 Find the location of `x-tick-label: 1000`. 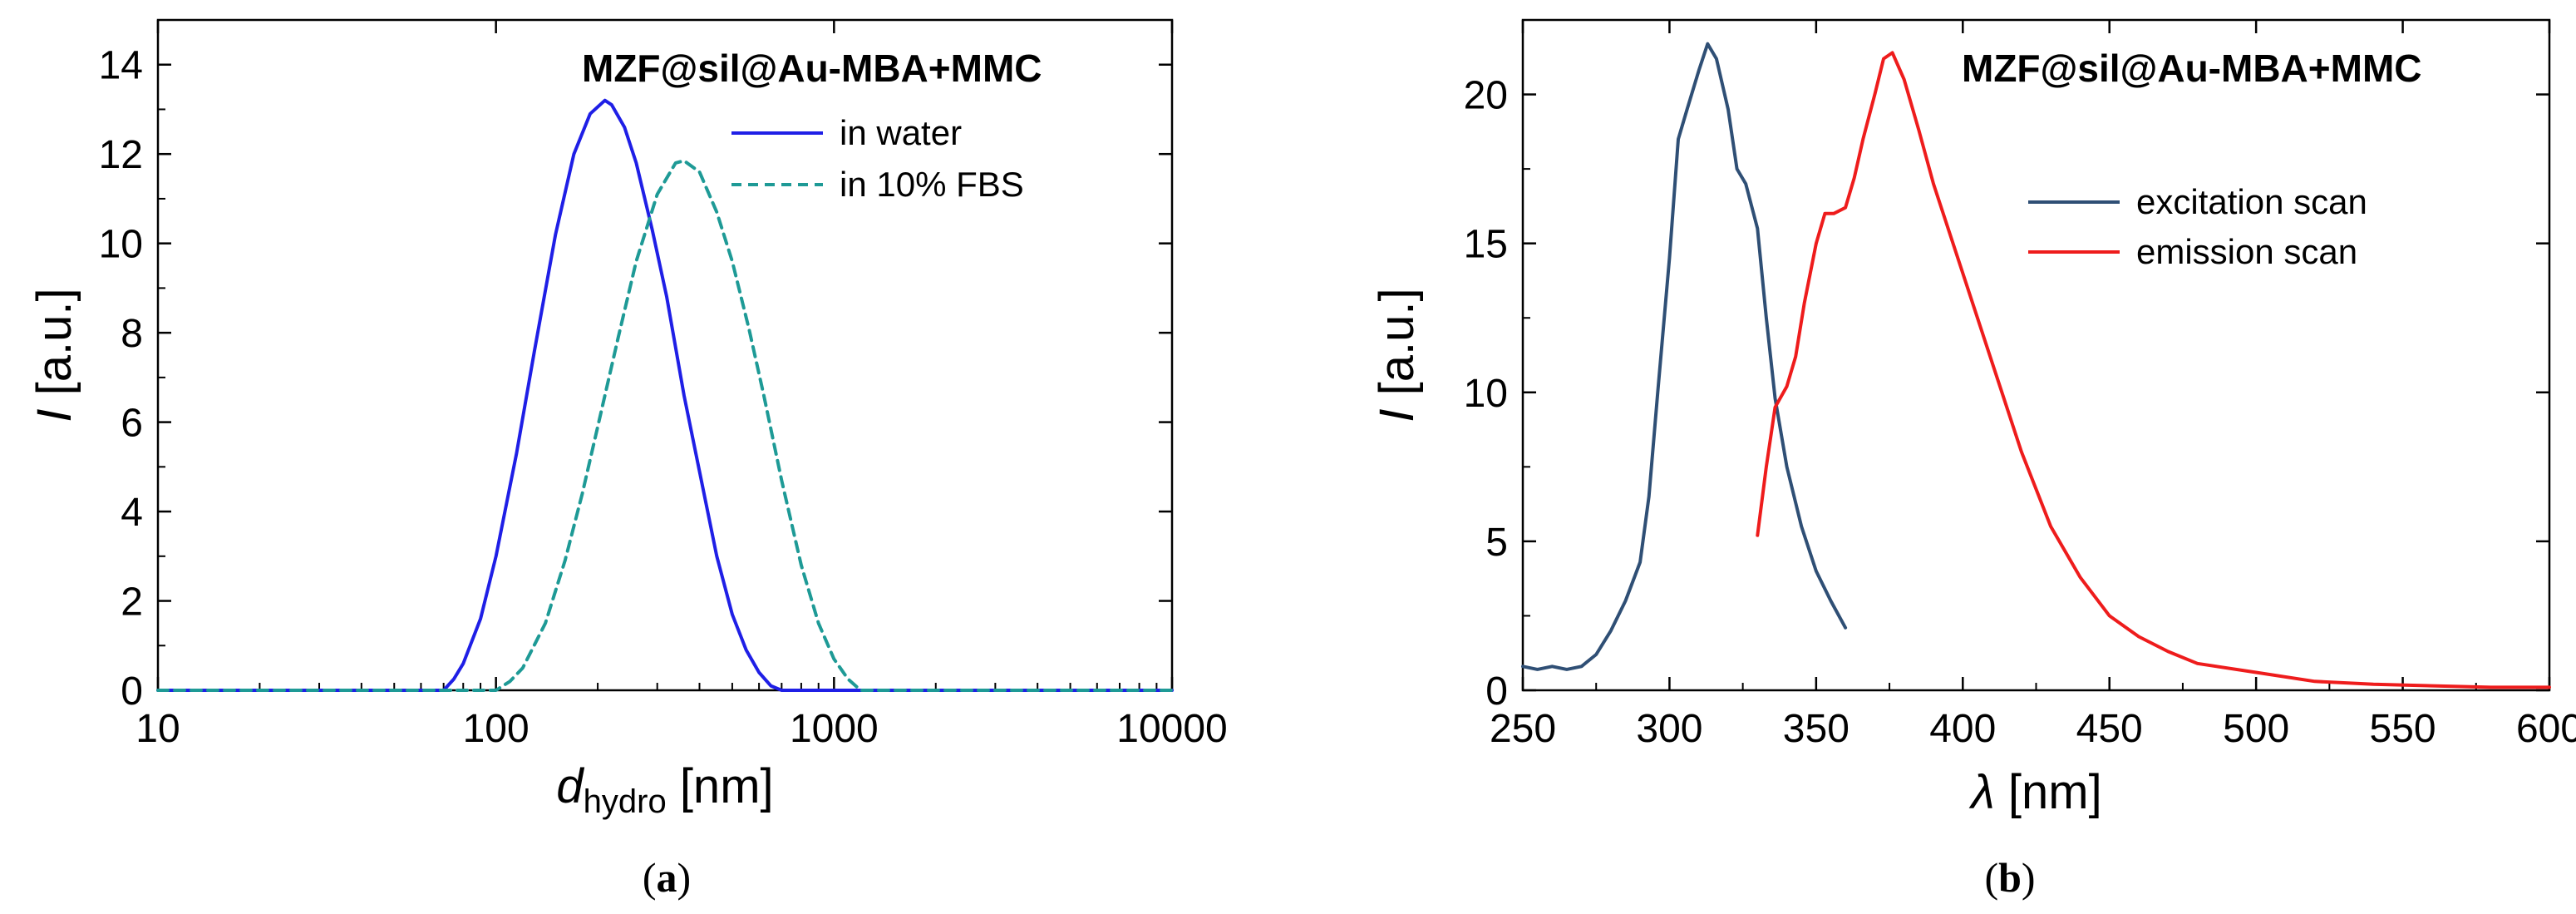

x-tick-label: 1000 is located at coordinates (834, 729).